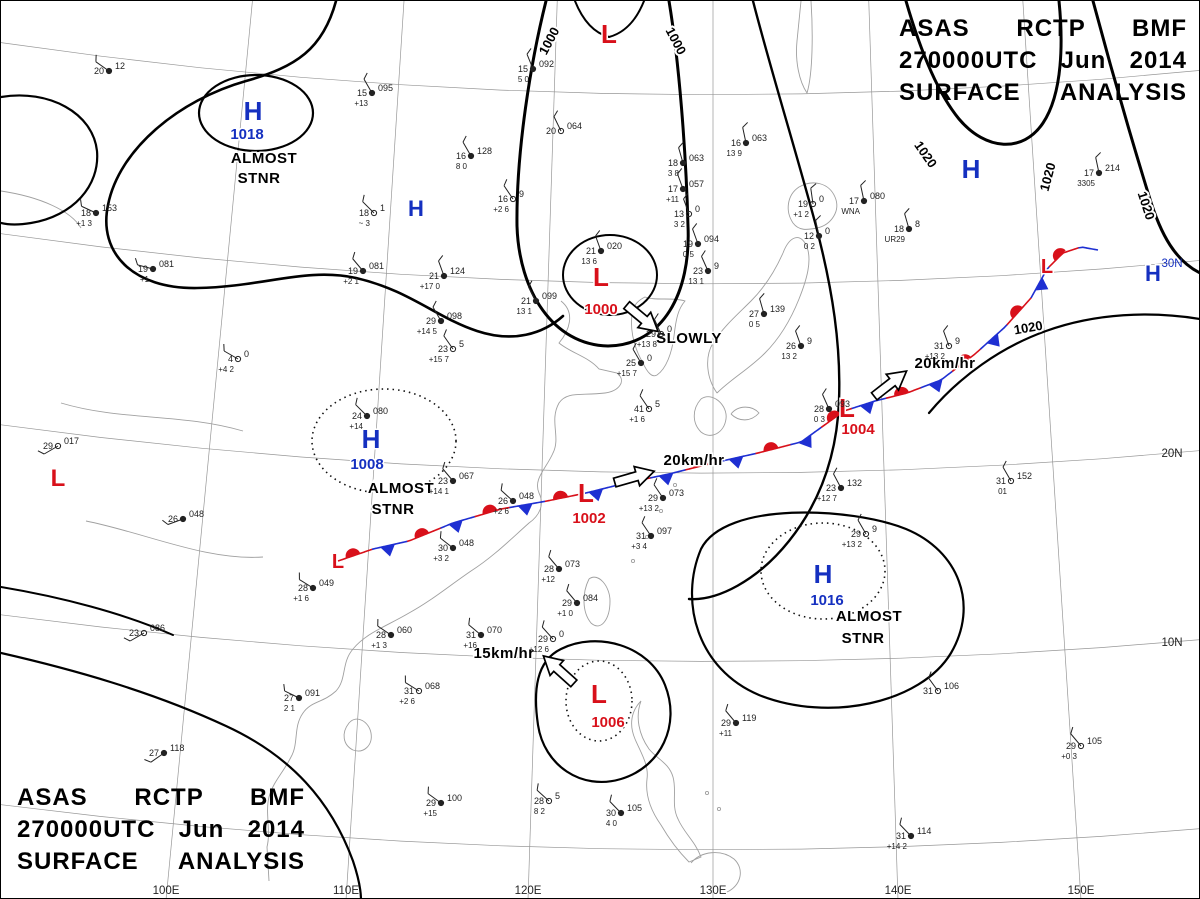 The width and height of the screenshot is (1200, 899). I want to click on station-plot: 23 132 +12 7, so click(839, 485).